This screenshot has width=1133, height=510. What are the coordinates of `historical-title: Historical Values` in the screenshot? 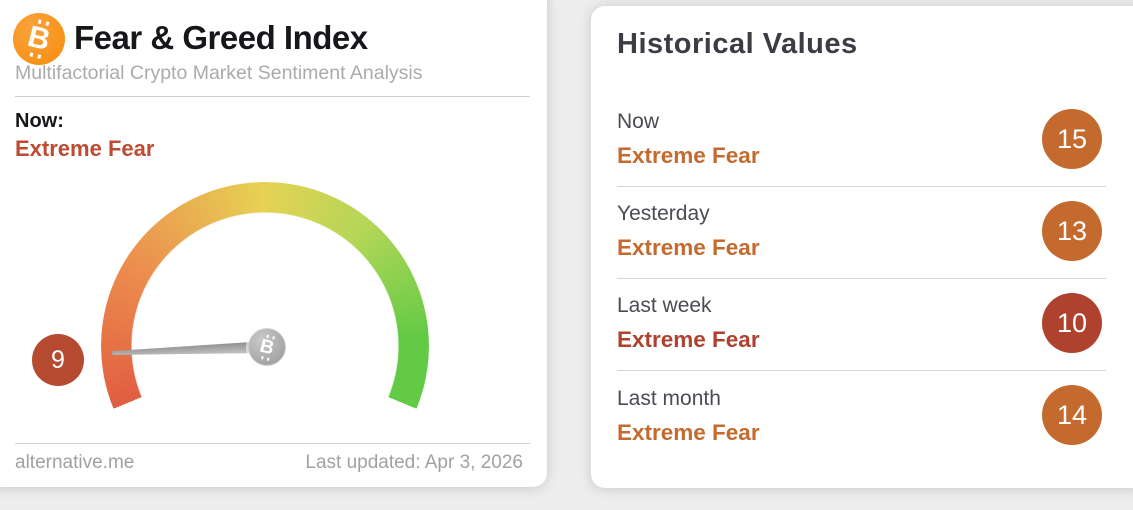 It's located at (737, 44).